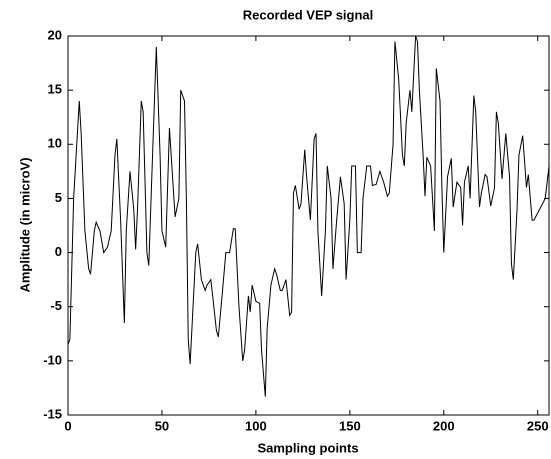  What do you see at coordinates (58, 251) in the screenshot?
I see `y-tick-label: 0` at bounding box center [58, 251].